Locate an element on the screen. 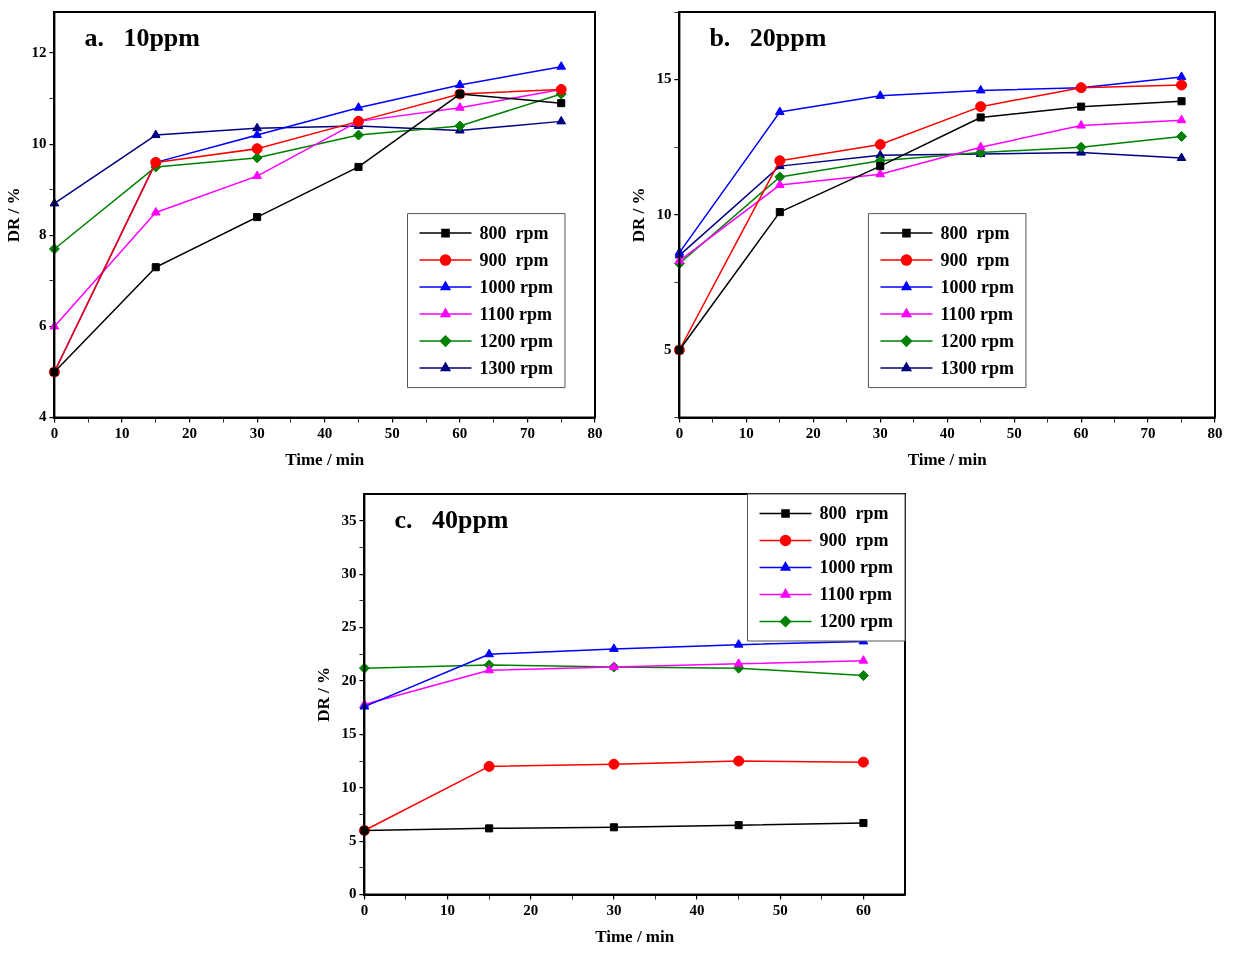  y-tick-label: 4 is located at coordinates (42, 416).